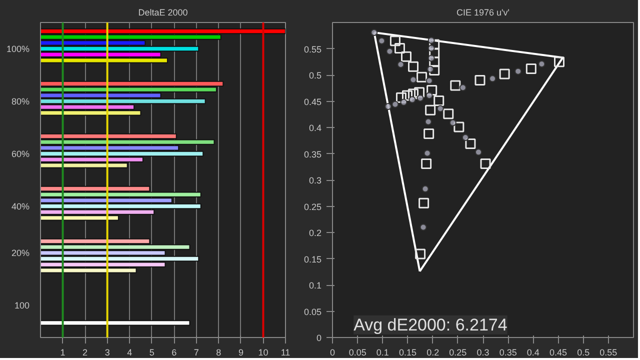 This screenshot has height=360, width=640. What do you see at coordinates (313, 154) in the screenshot?
I see `y-tick-label: 0.35` at bounding box center [313, 154].